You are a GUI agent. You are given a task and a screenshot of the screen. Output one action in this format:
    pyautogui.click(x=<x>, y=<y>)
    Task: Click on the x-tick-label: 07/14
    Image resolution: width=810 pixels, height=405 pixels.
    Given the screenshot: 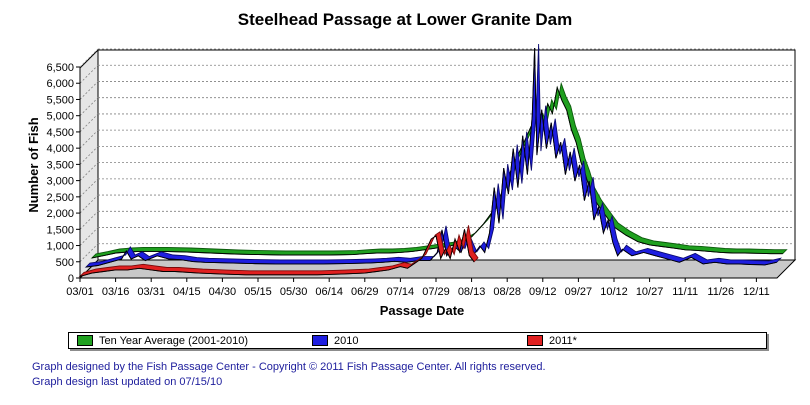 What is the action you would take?
    pyautogui.click(x=401, y=292)
    